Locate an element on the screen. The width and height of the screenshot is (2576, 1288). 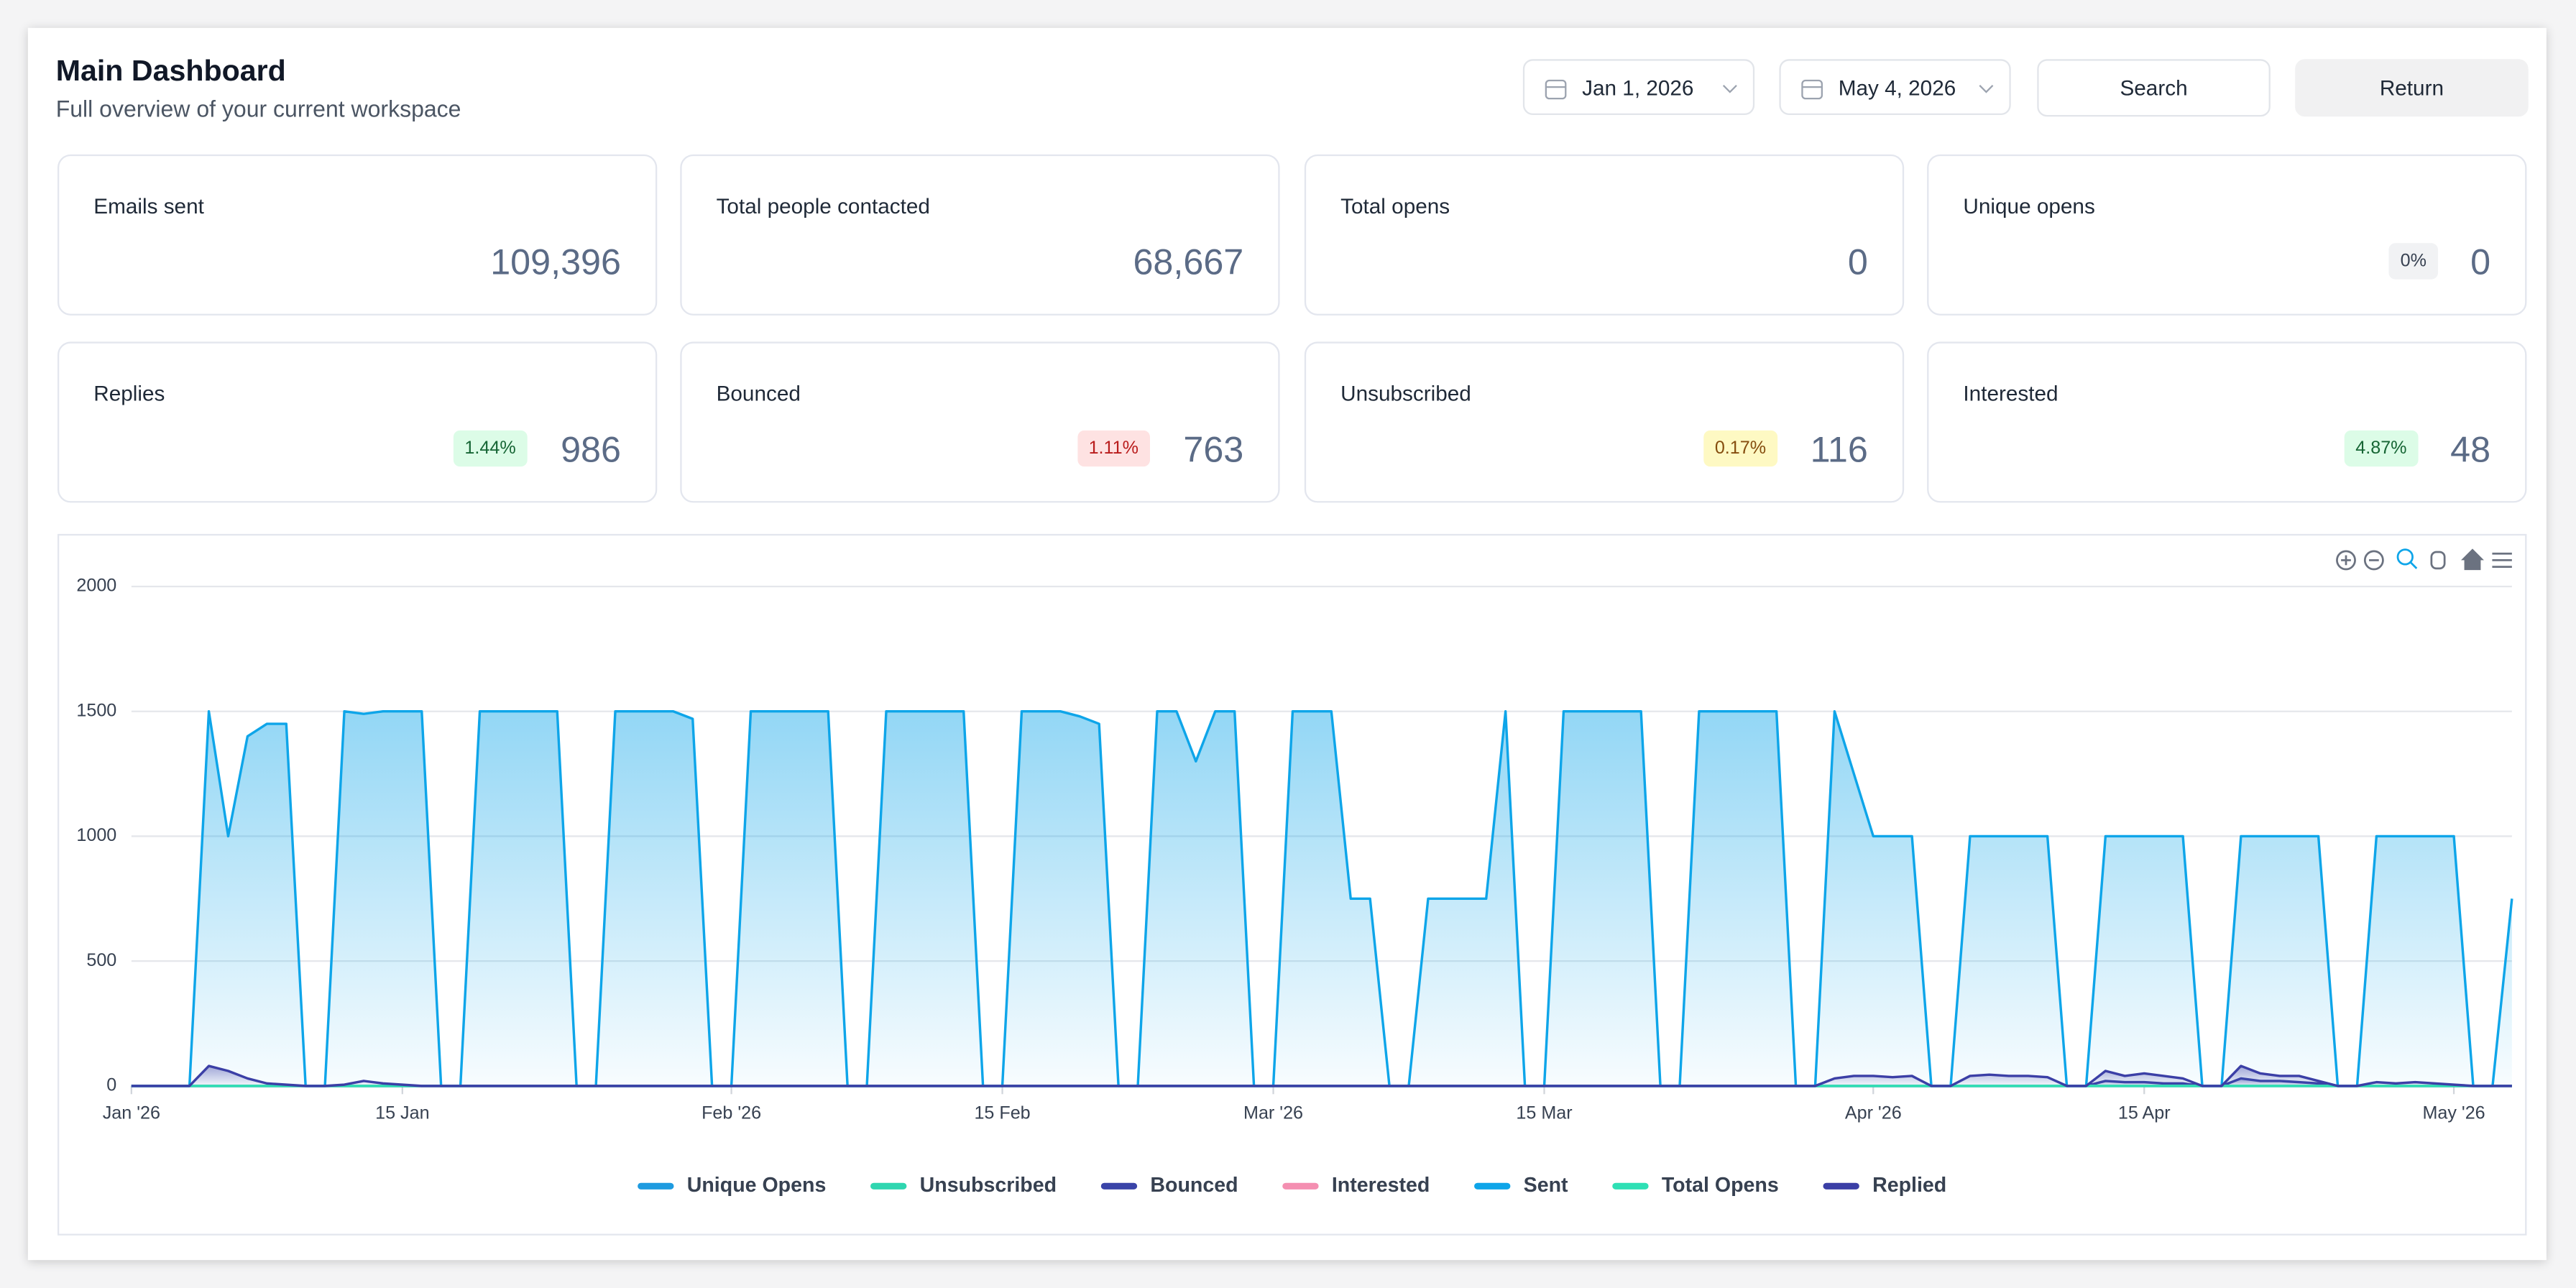
x-tick-label: 15 Mar is located at coordinates (1544, 1113).